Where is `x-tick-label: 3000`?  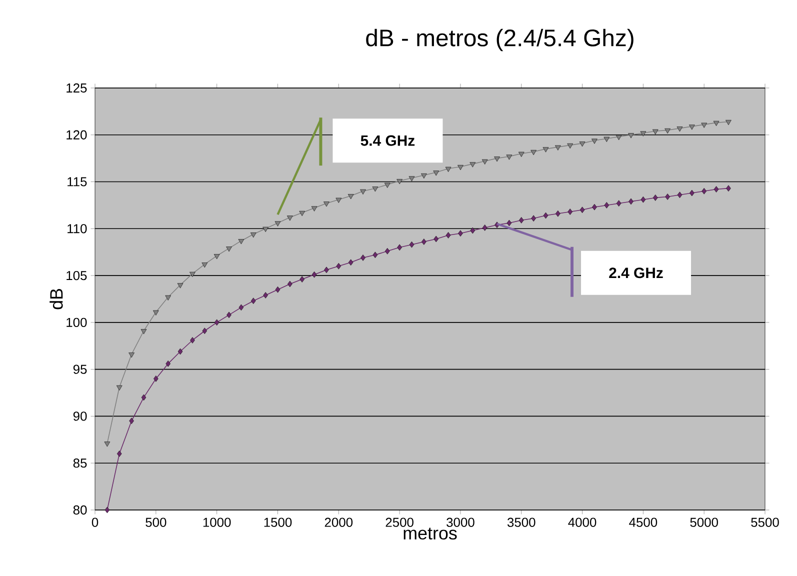
x-tick-label: 3000 is located at coordinates (460, 522).